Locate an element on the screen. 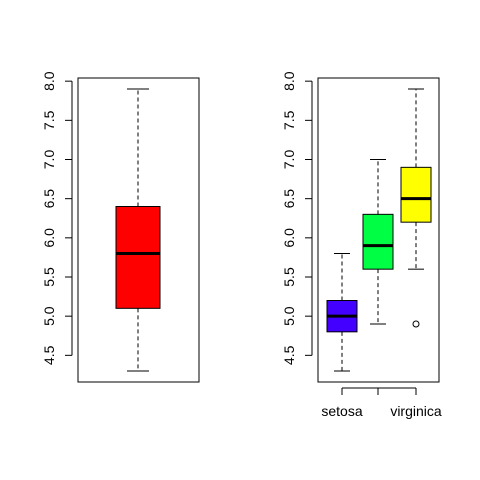 This screenshot has width=480, height=480. outlier-point is located at coordinates (416, 324).